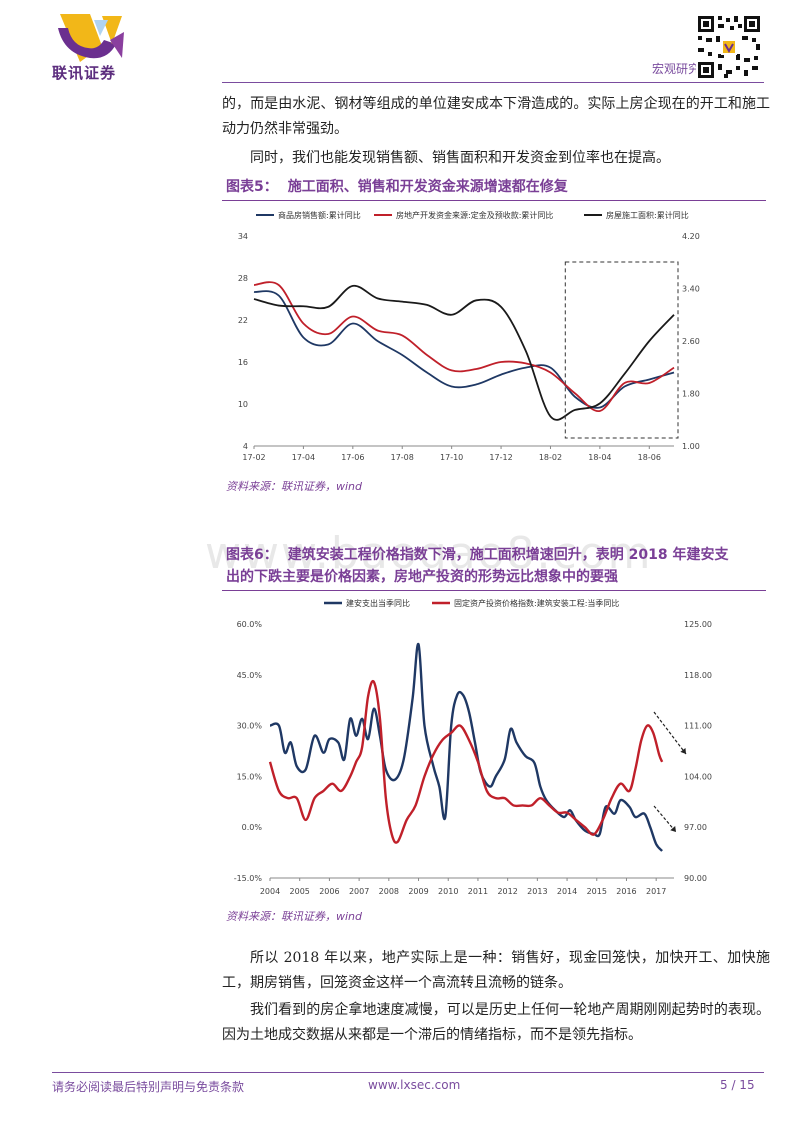 This screenshot has height=1132, width=800. I want to click on paragraph-2: 同时，我们也能发现销售额、销售面积和开发资金到位率也在提高。, so click(460, 158).